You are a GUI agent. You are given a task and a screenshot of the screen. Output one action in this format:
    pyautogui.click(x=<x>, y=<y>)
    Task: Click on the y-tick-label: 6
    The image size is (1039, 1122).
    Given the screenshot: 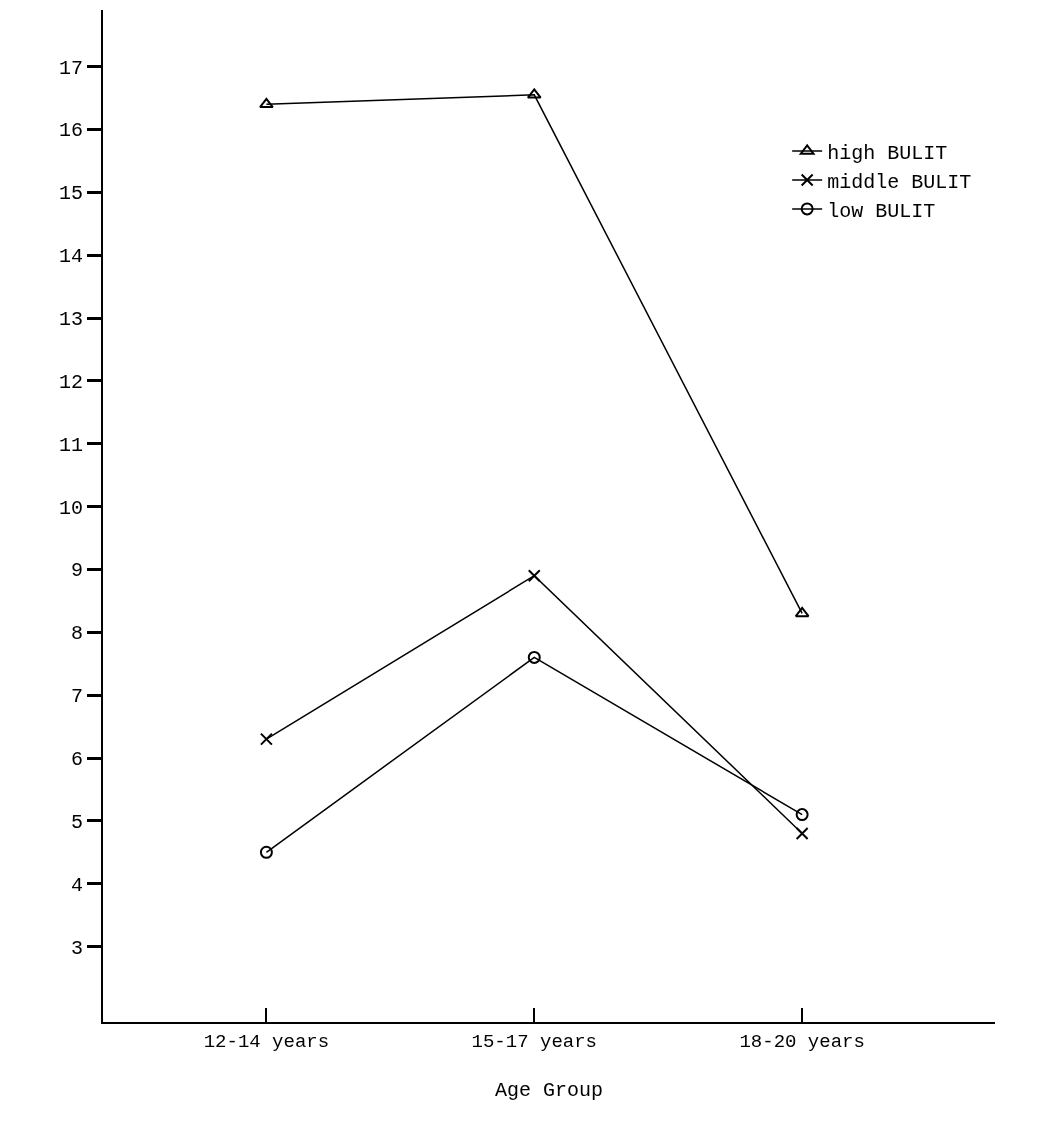 What is the action you would take?
    pyautogui.click(x=76, y=759)
    